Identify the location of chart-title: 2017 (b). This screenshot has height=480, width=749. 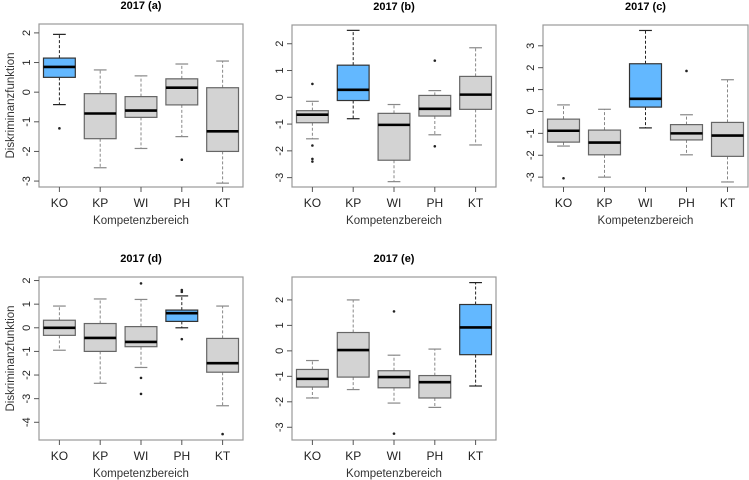
(394, 7).